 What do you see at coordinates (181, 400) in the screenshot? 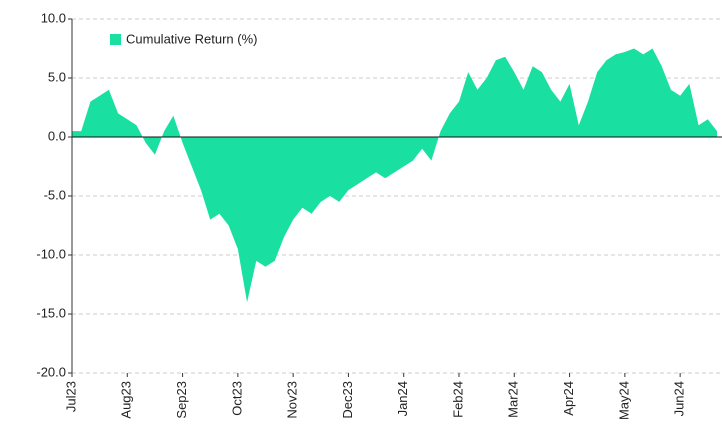
I see `x-tick-label: Sep23` at bounding box center [181, 400].